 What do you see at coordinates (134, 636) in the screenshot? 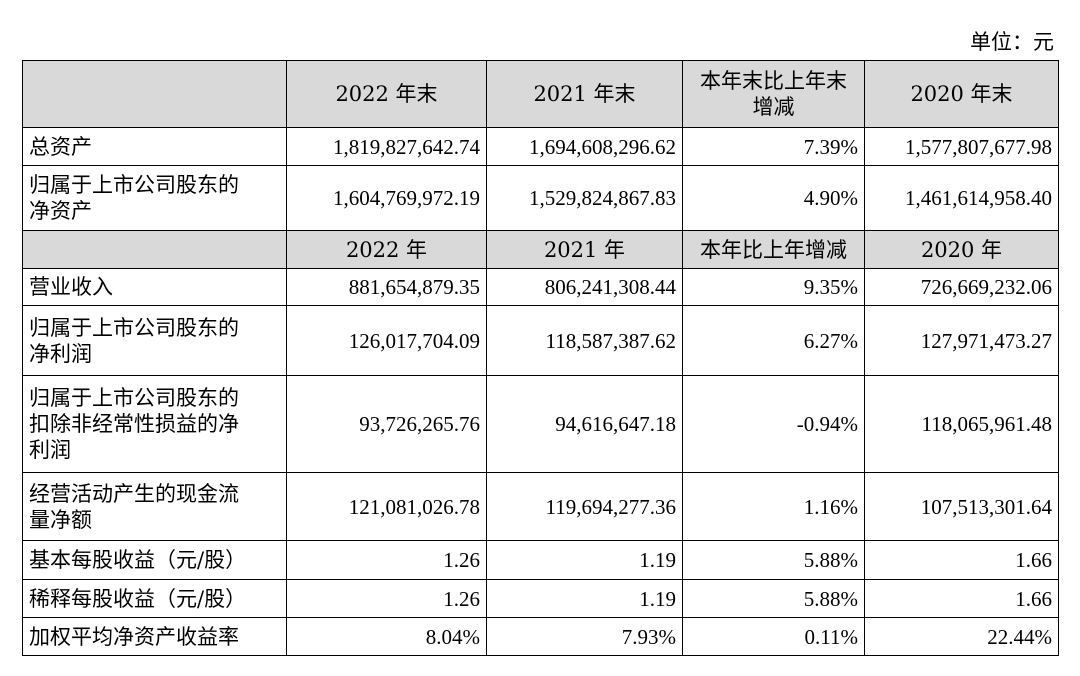
I see `row-label-line: 加权平均净资产收益率` at bounding box center [134, 636].